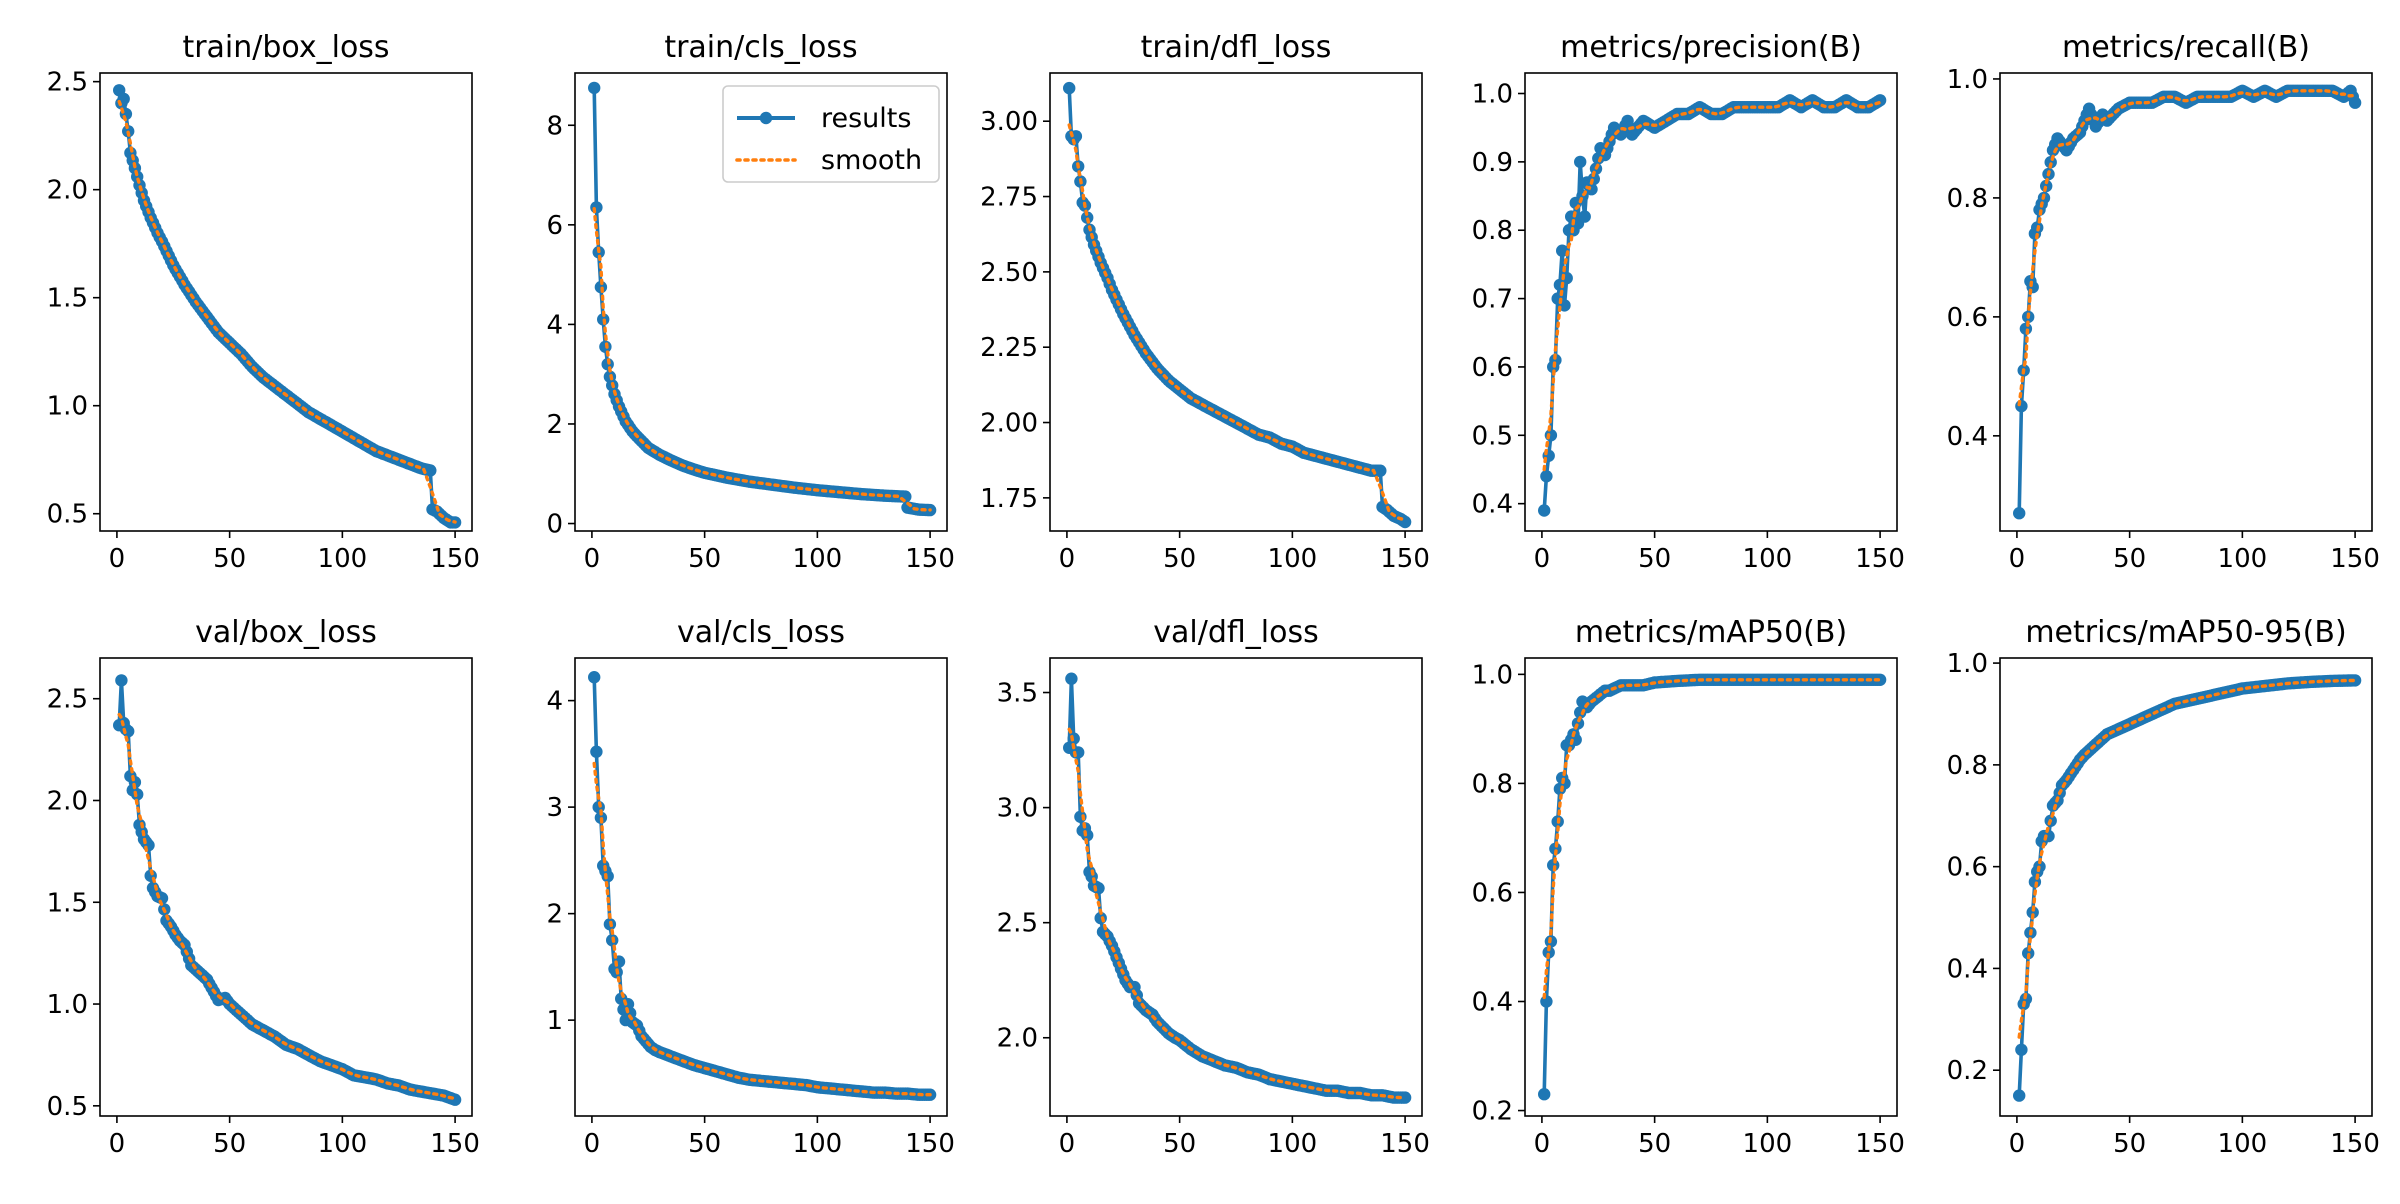  Describe the element at coordinates (554, 1021) in the screenshot. I see `y-tick-label: 1` at that location.